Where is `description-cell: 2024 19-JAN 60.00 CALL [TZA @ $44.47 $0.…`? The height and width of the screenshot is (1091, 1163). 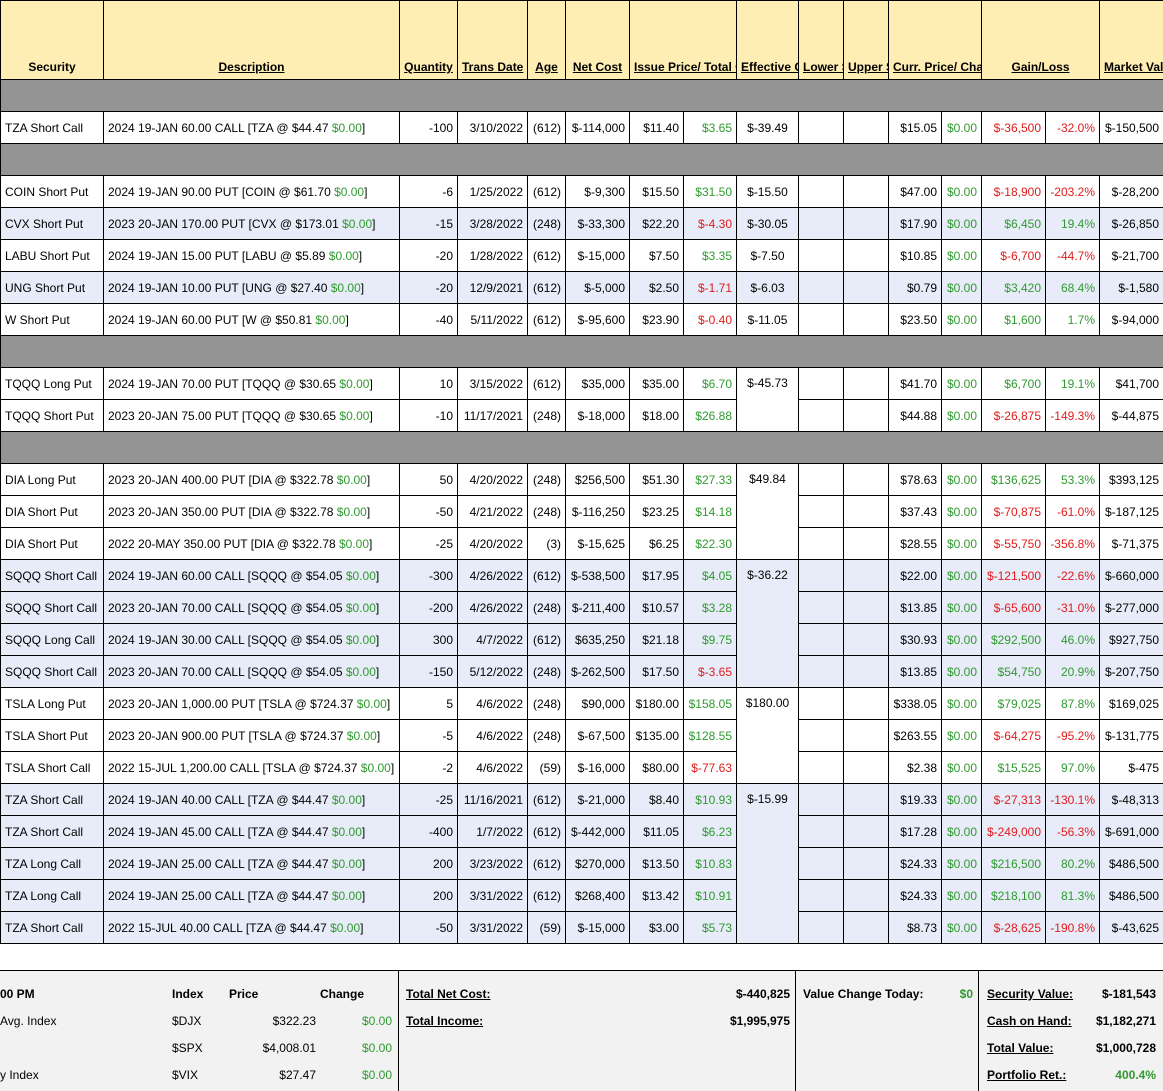
description-cell: 2024 19-JAN 60.00 CALL [TZA @ $44.47 $0.… is located at coordinates (252, 128).